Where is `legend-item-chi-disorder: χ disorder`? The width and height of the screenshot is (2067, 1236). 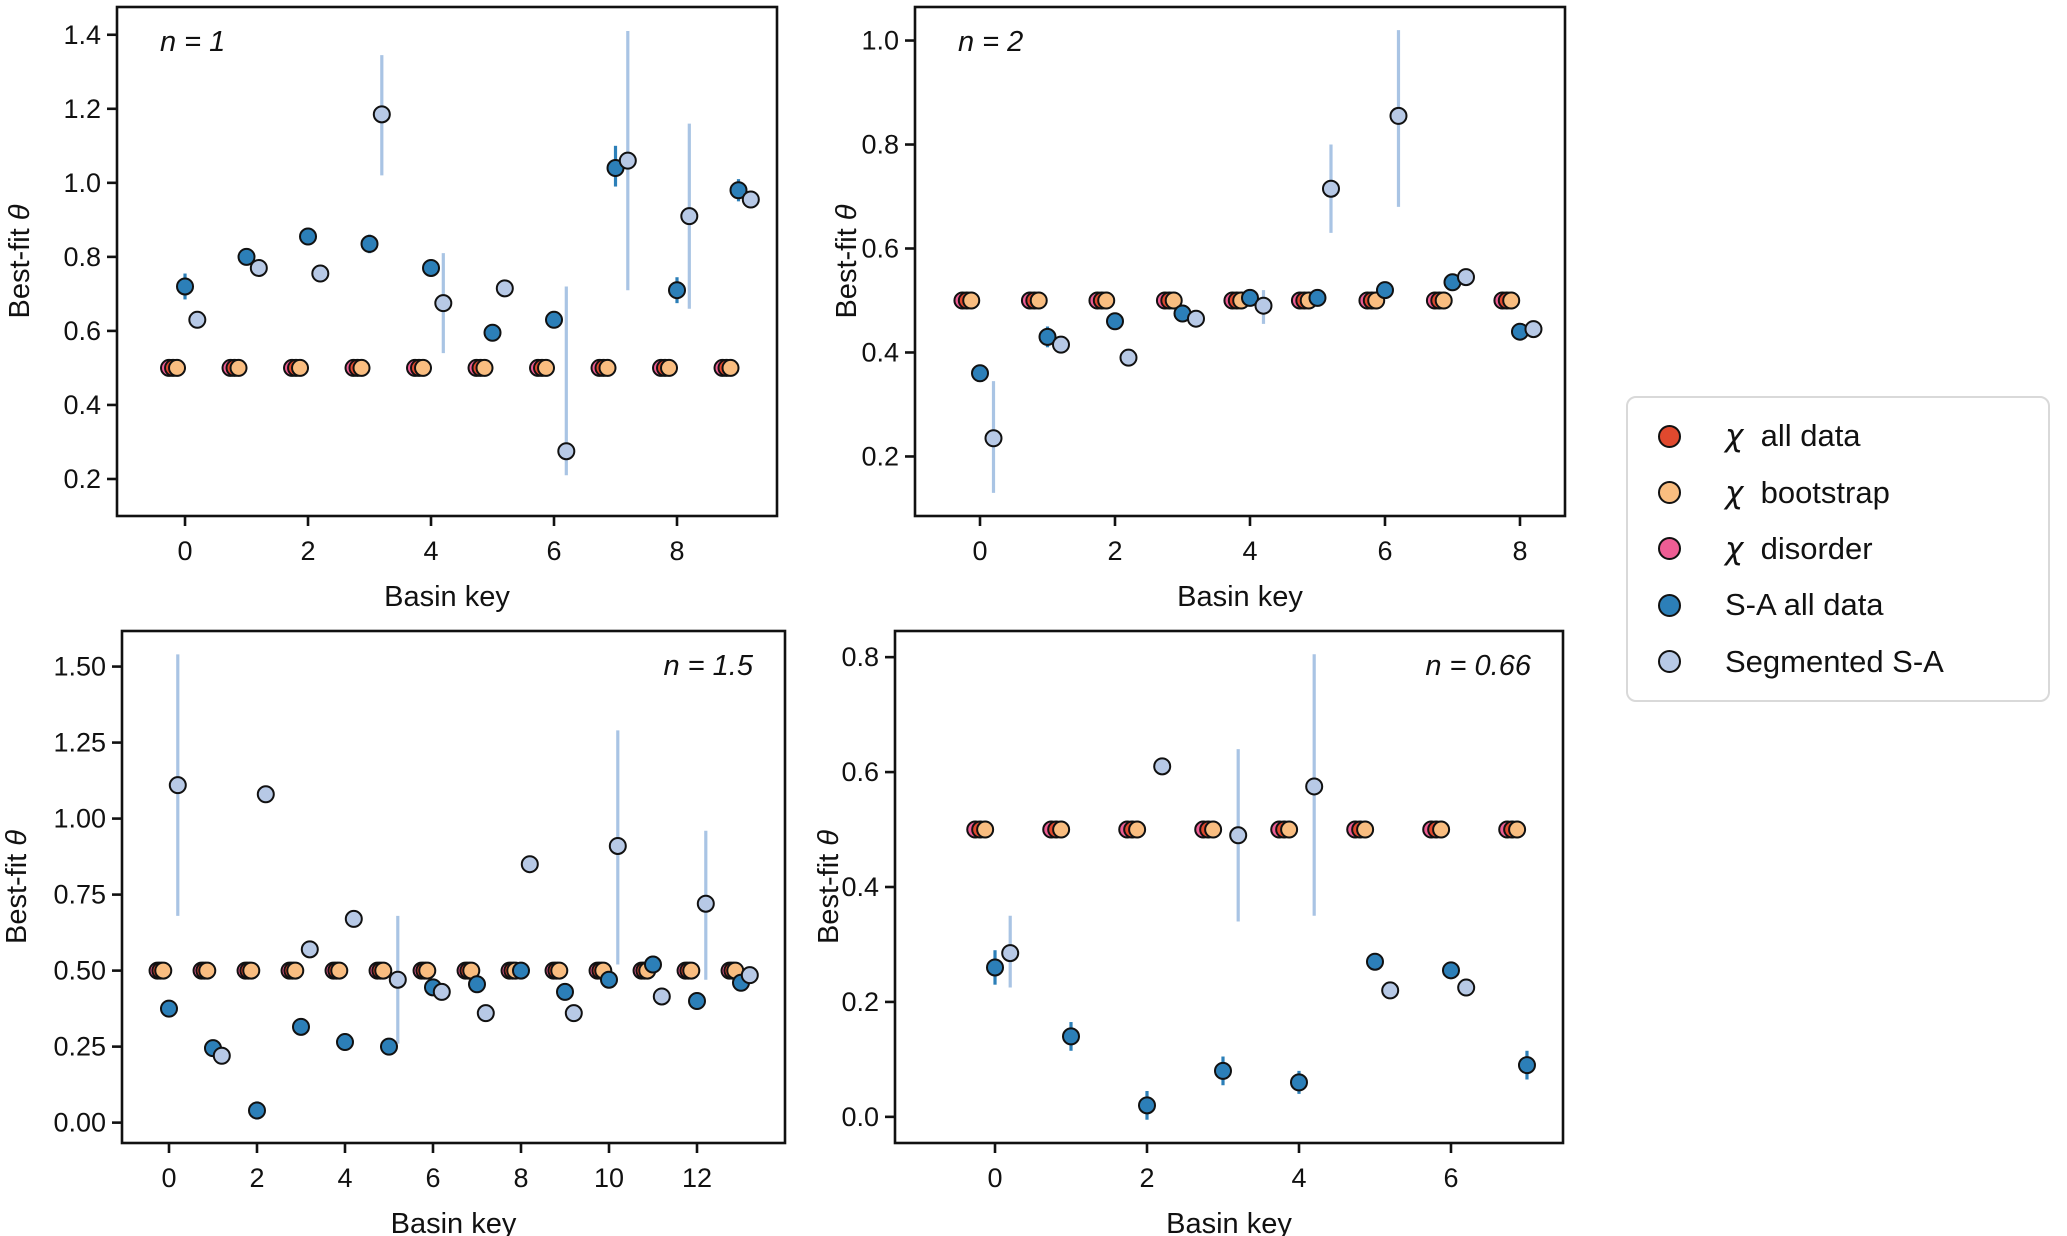 legend-item-chi-disorder: χ disorder is located at coordinates (1853, 549).